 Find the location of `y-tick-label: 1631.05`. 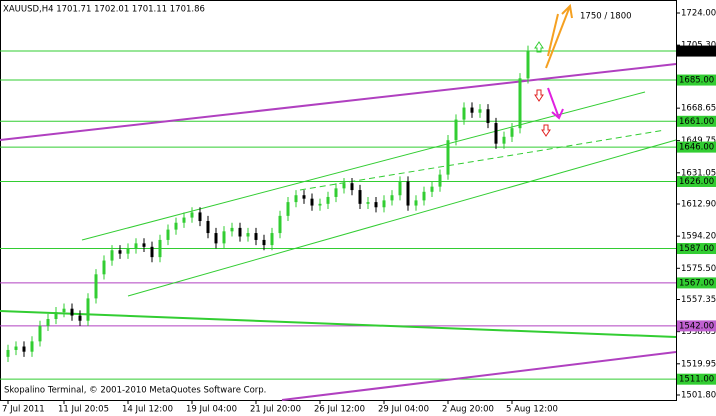

y-tick-label: 1631.05 is located at coordinates (698, 173).